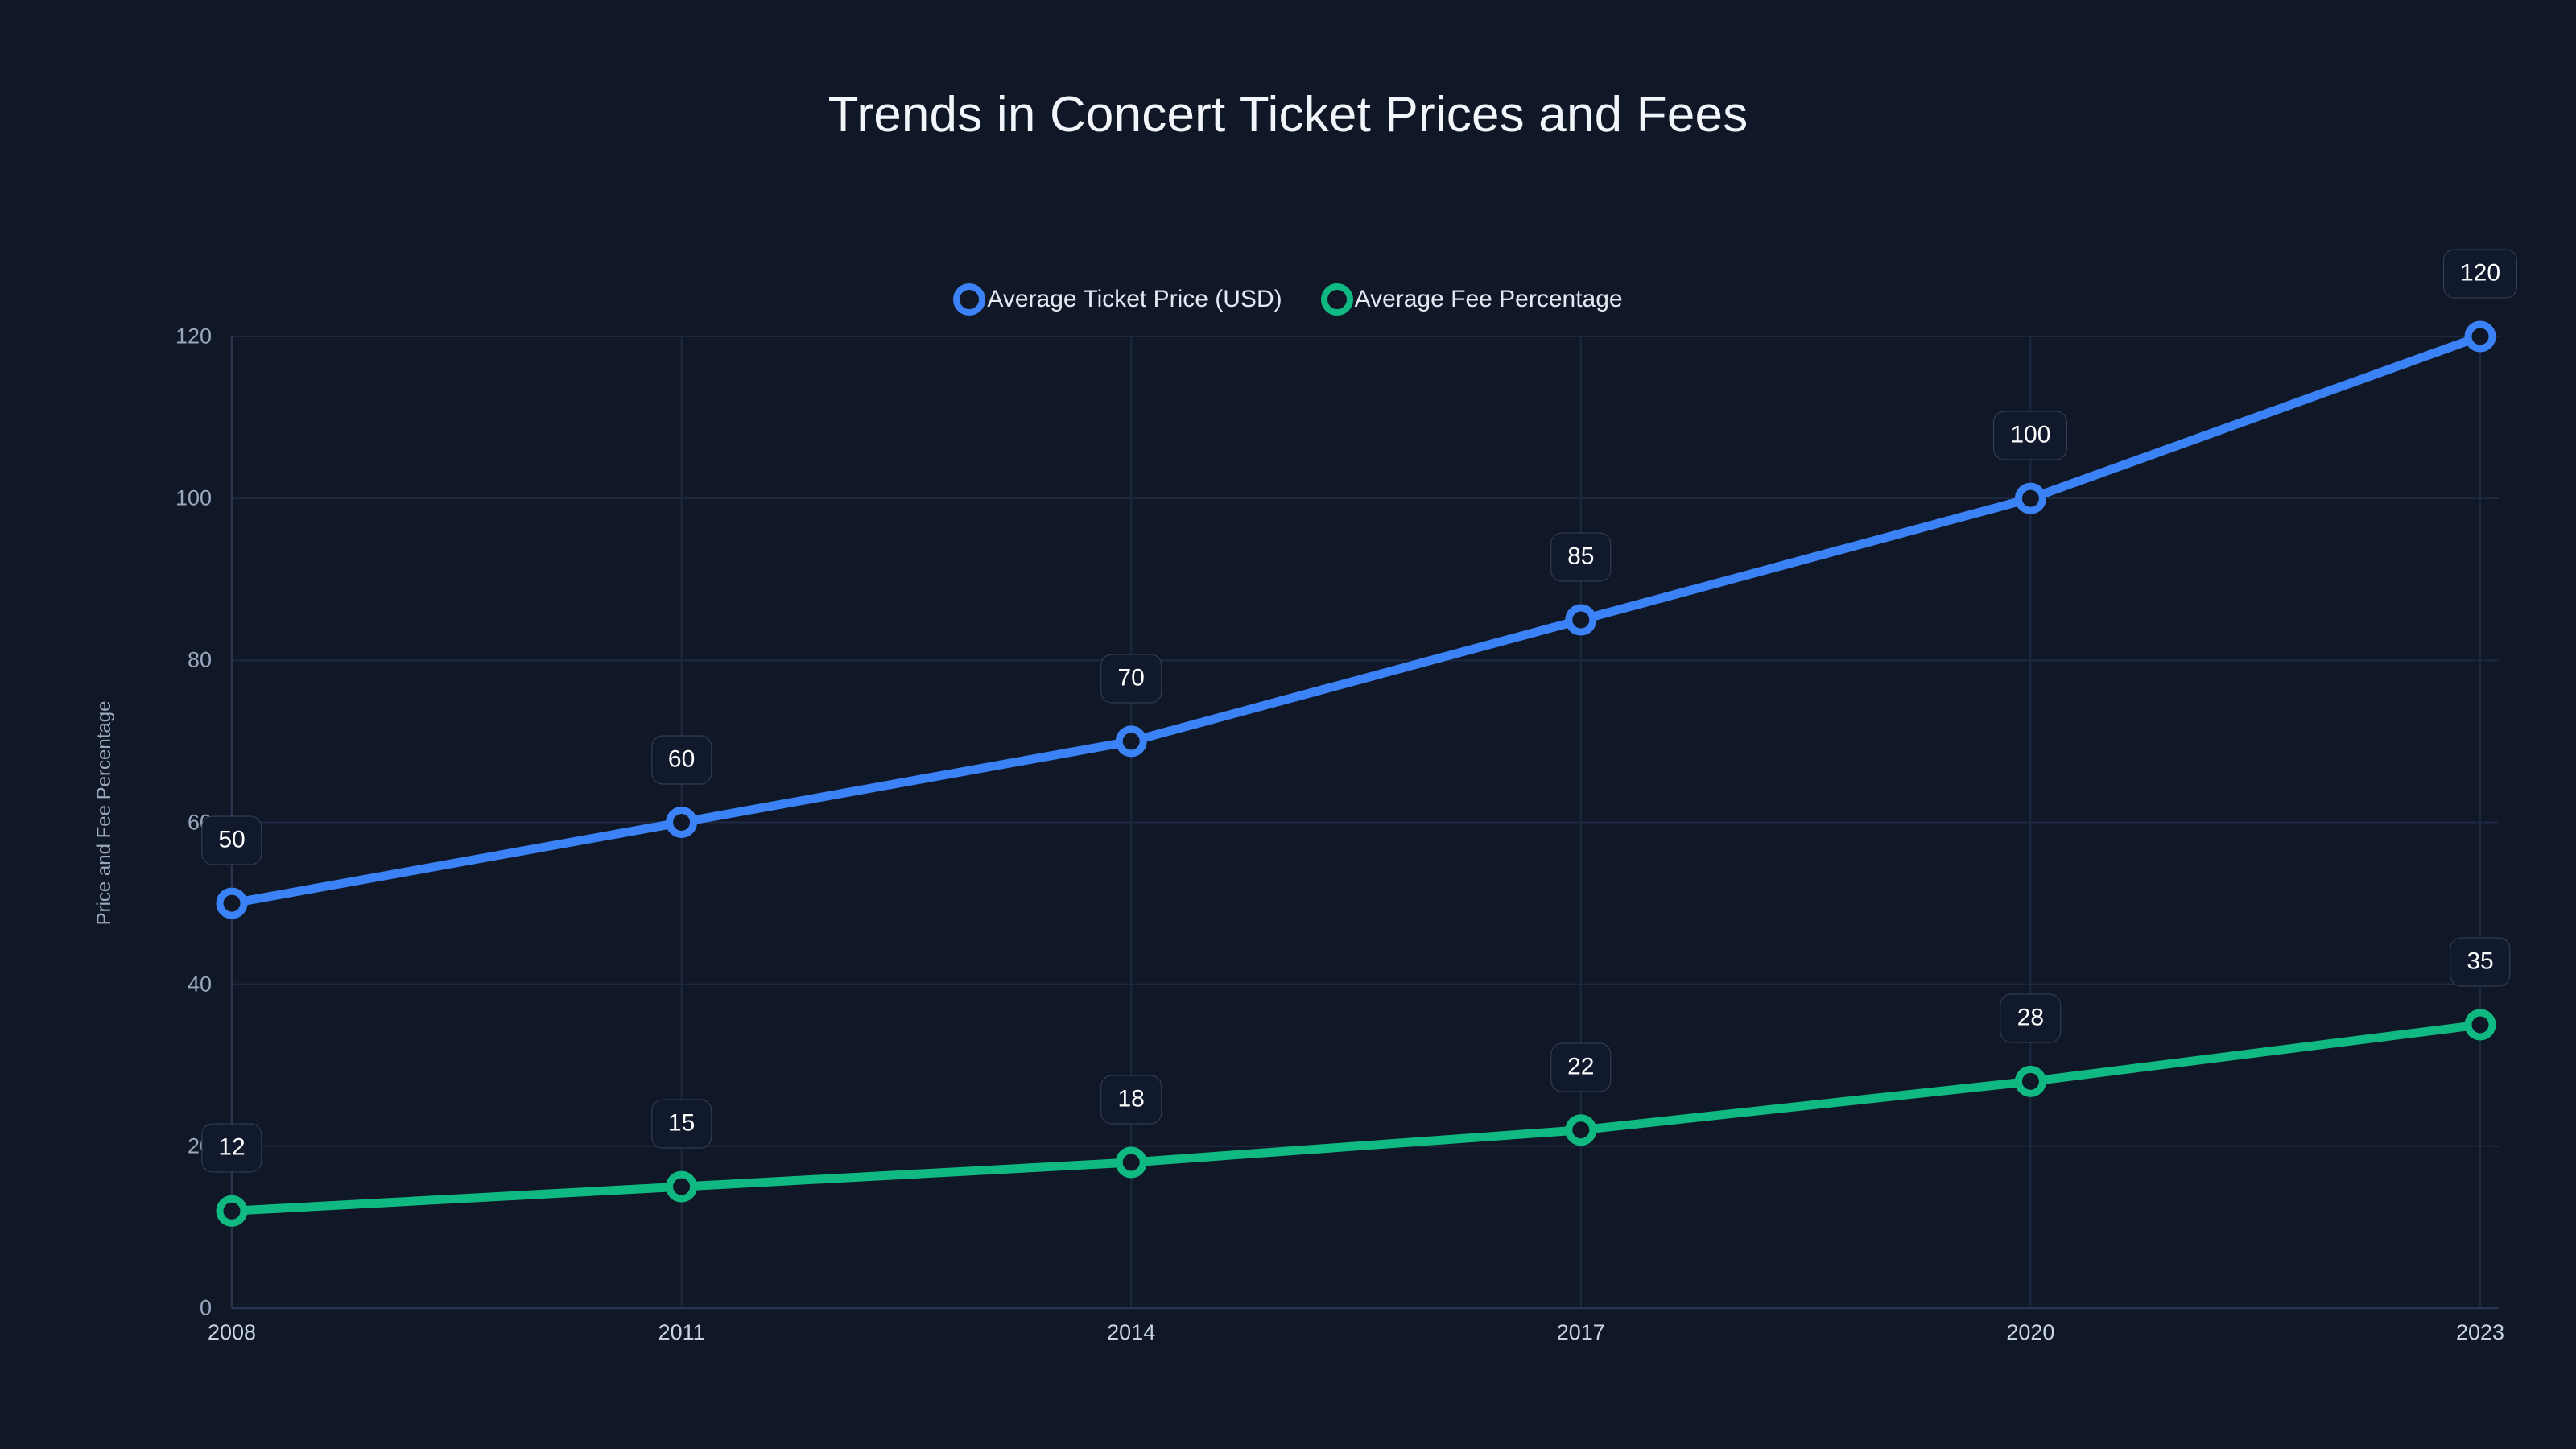 This screenshot has height=1449, width=2576. What do you see at coordinates (1581, 1067) in the screenshot?
I see `data-point-label: 22` at bounding box center [1581, 1067].